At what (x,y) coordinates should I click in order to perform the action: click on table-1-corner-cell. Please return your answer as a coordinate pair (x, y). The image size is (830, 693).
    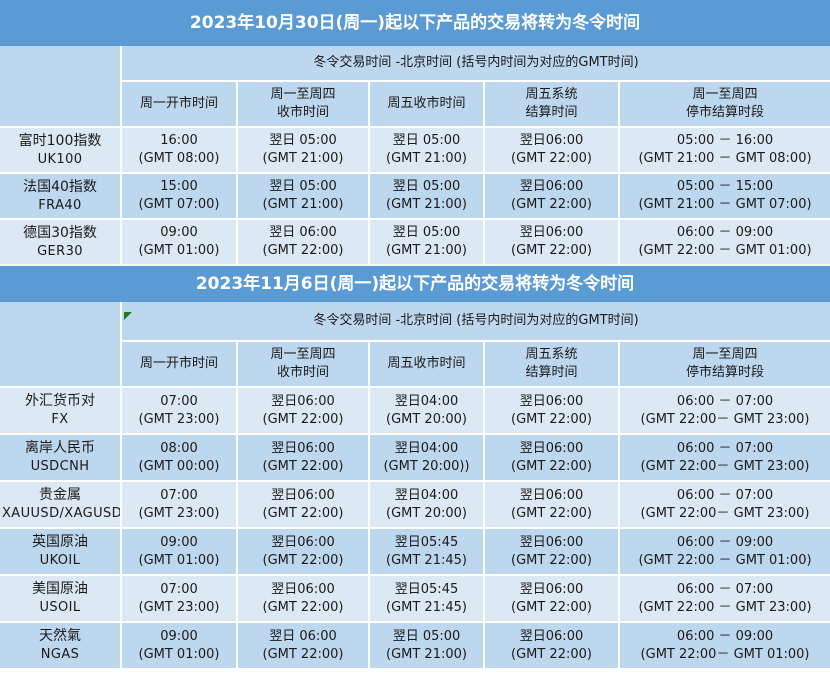
    Looking at the image, I should click on (61, 87).